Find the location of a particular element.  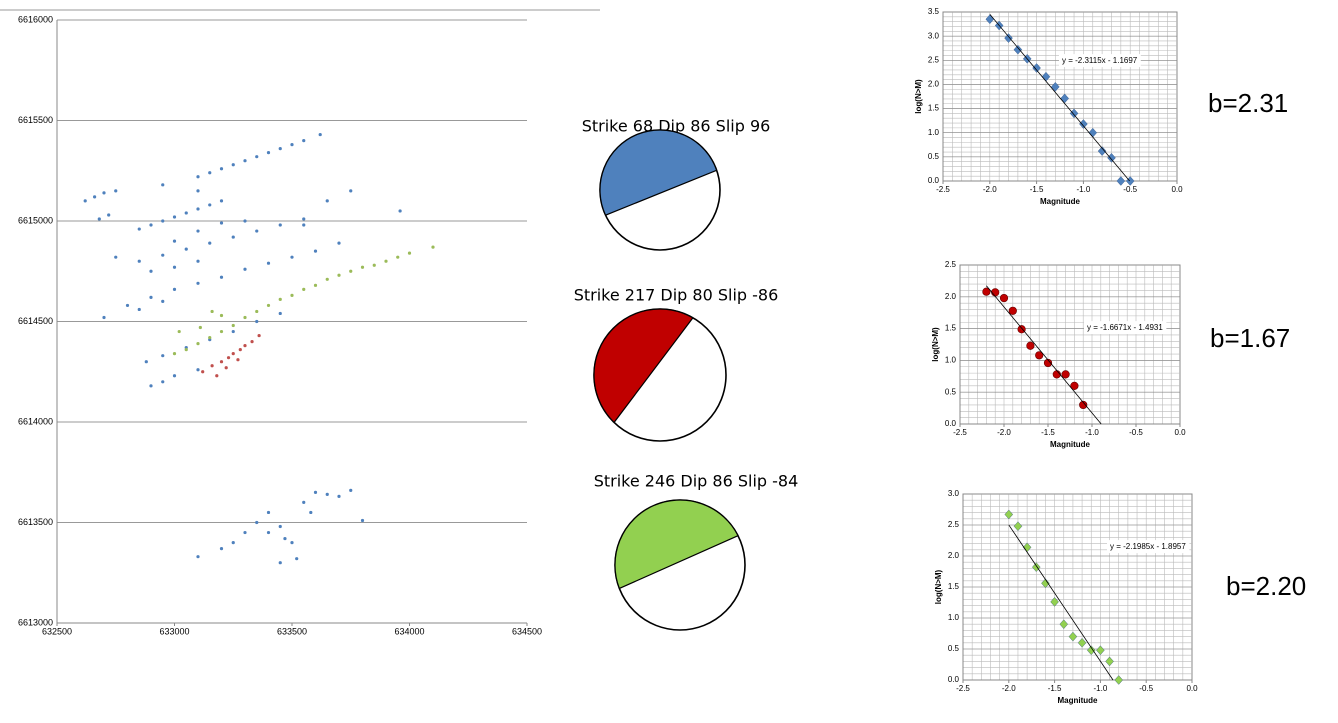

mechanism-title: Strike 246 Dip 86 Slip -84 is located at coordinates (696, 481).